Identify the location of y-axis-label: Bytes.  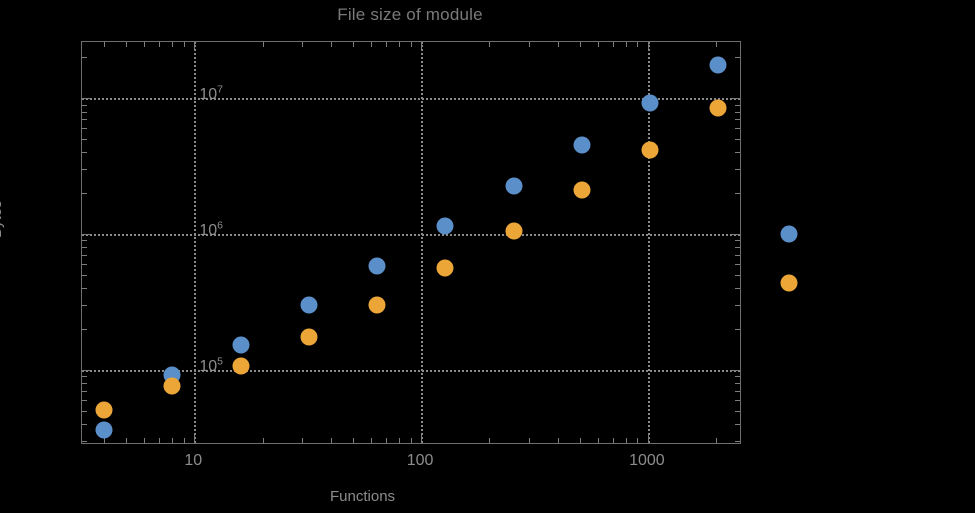
(2, 219).